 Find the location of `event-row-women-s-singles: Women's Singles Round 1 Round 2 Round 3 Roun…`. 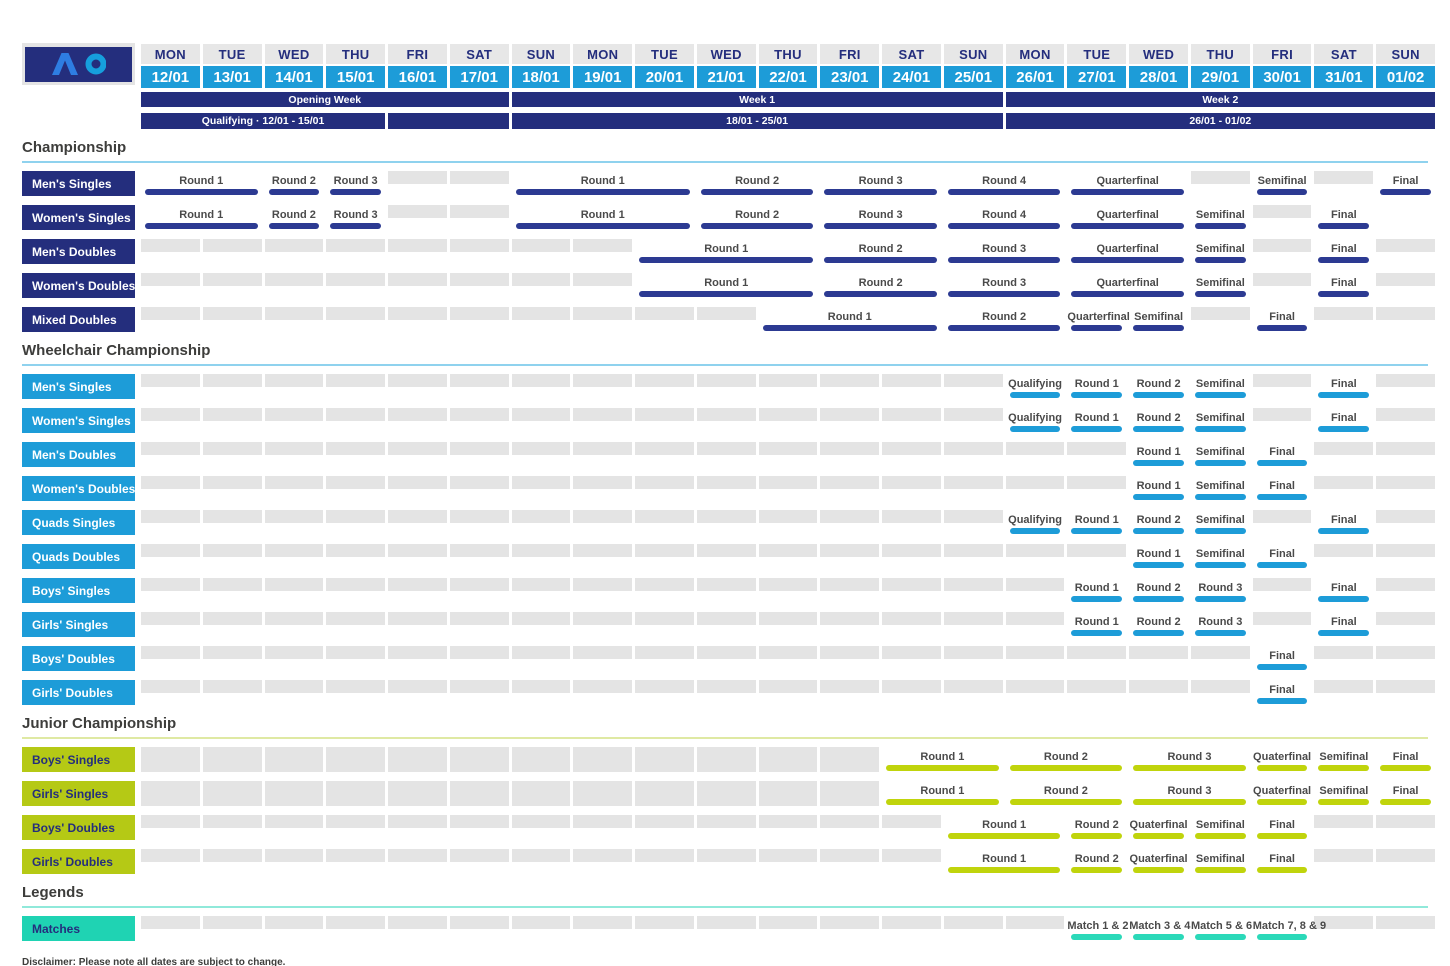

event-row-women-s-singles: Women's Singles Round 1 Round 2 Round 3 Roun… is located at coordinates (728, 217).